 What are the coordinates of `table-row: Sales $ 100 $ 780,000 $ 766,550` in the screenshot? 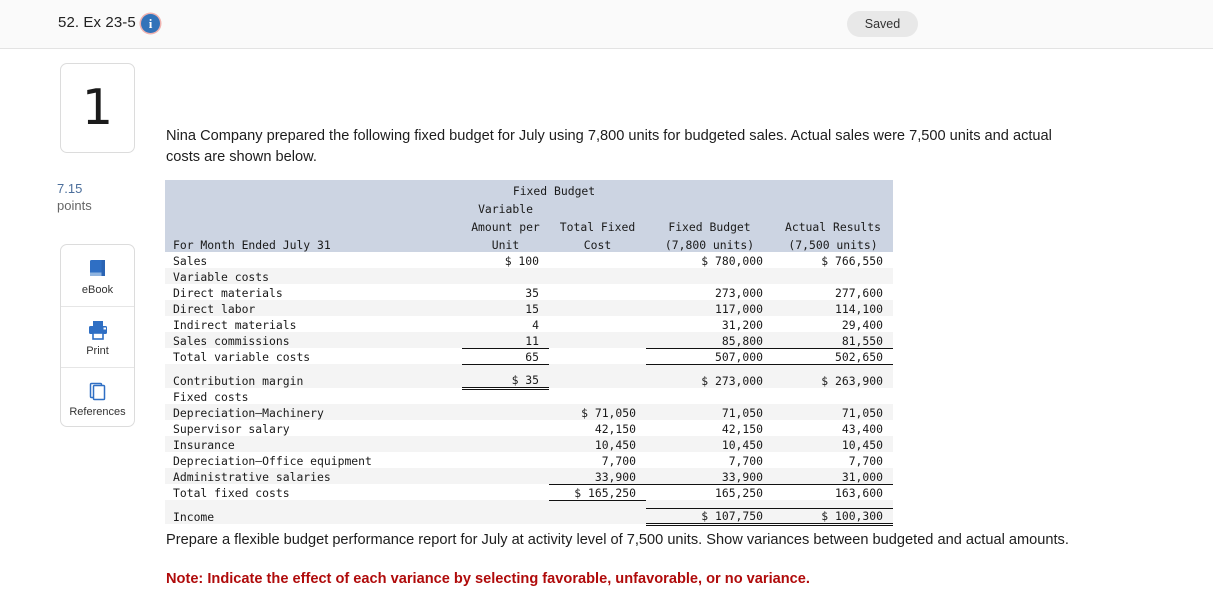 It's located at (528, 261).